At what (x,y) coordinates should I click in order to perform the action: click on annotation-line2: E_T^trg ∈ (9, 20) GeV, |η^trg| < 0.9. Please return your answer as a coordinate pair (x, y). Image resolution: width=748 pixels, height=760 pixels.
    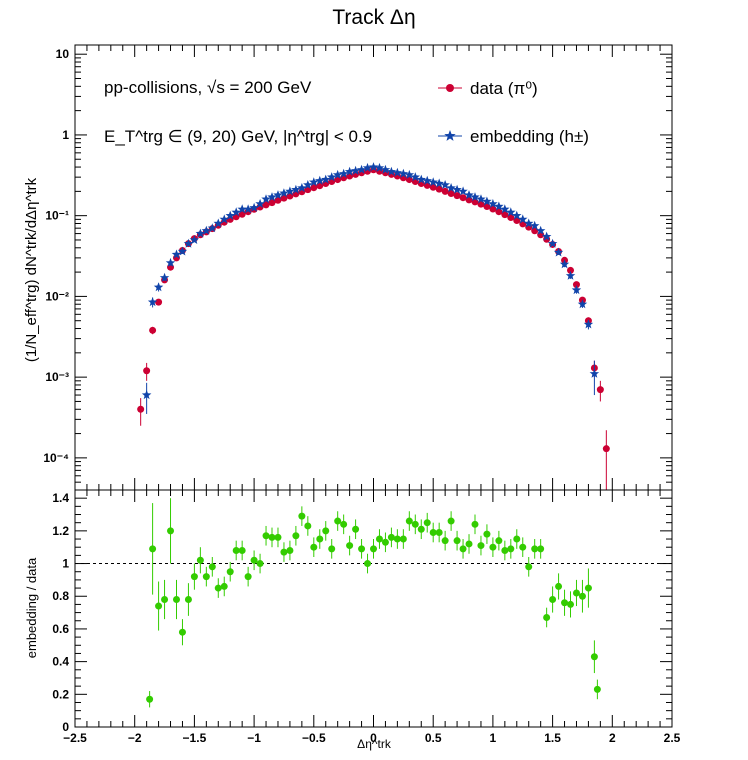
    Looking at the image, I should click on (238, 136).